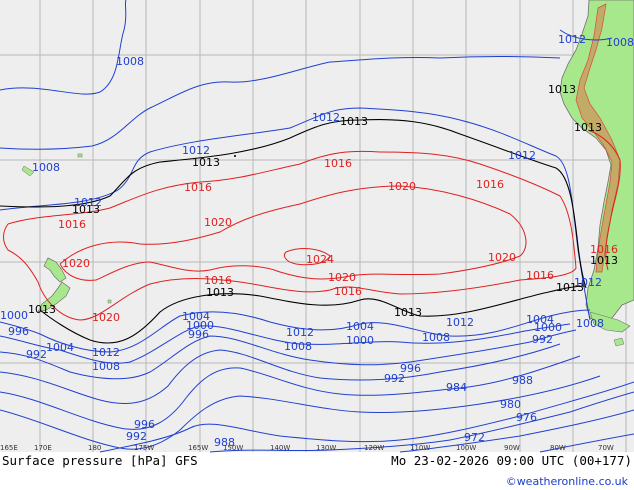 The image size is (634, 490). I want to click on chatham-islands, so click(109, 301).